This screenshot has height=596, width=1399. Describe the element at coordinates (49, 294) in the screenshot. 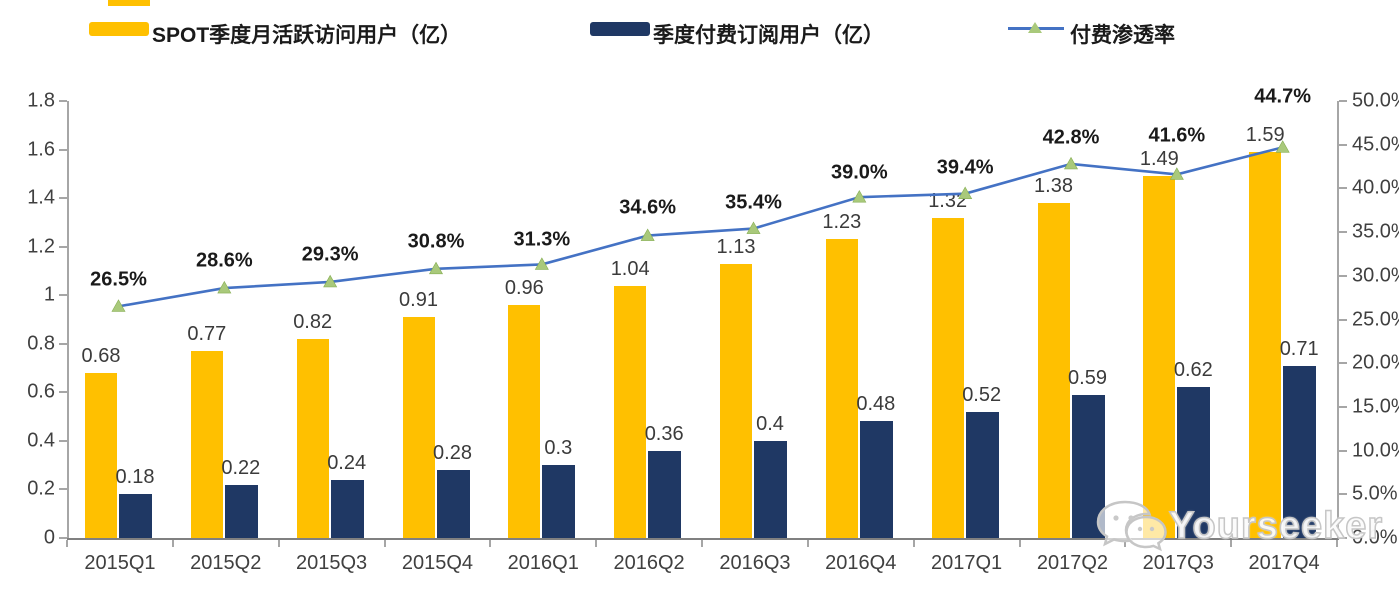

I see `left-axis-tick-label: 1` at that location.